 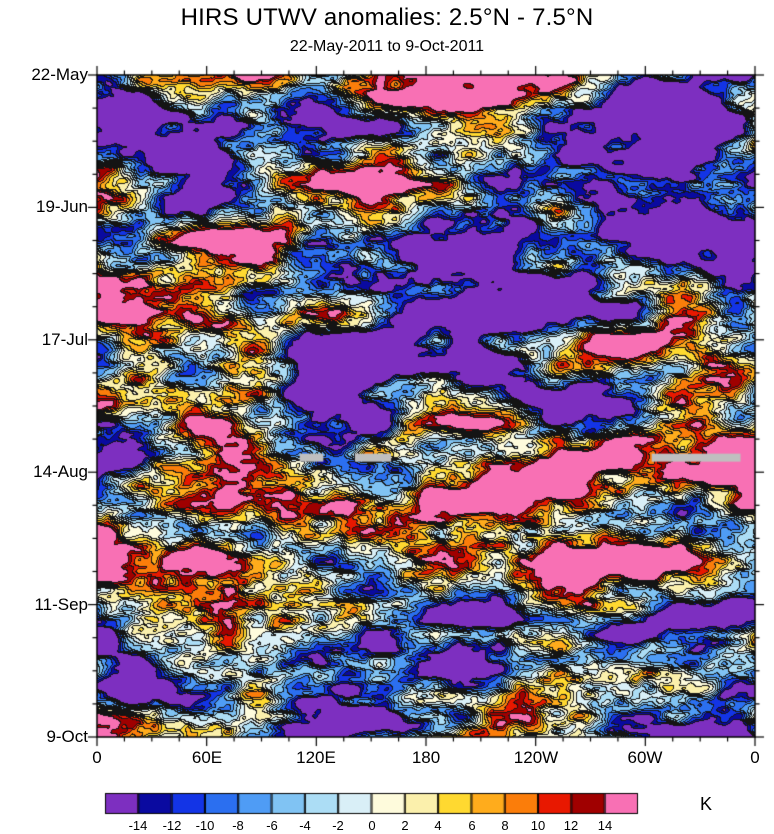 I want to click on colorbar-tick-label: 10, so click(x=538, y=825).